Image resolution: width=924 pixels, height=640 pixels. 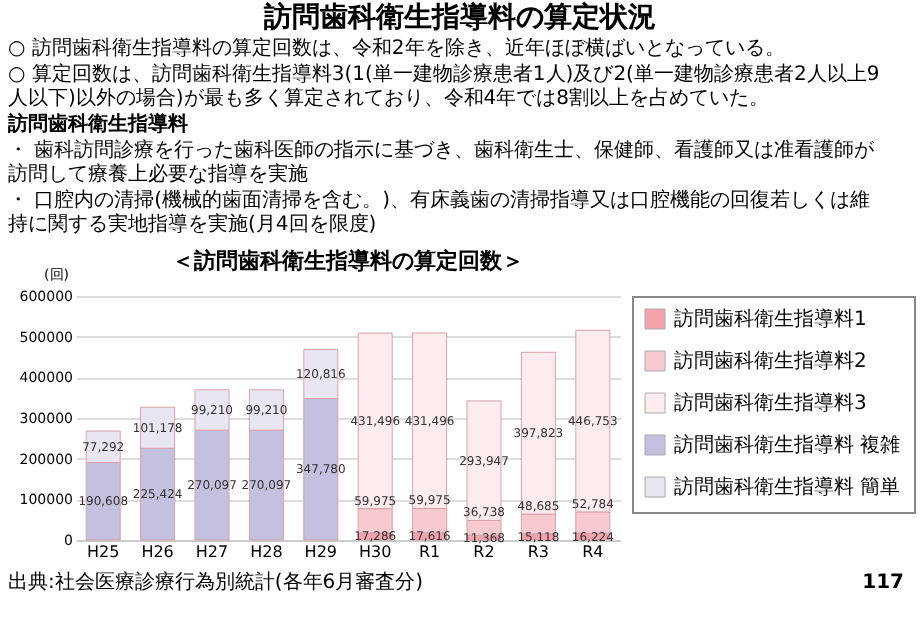 I want to click on x-tick-label: R1, so click(x=429, y=552).